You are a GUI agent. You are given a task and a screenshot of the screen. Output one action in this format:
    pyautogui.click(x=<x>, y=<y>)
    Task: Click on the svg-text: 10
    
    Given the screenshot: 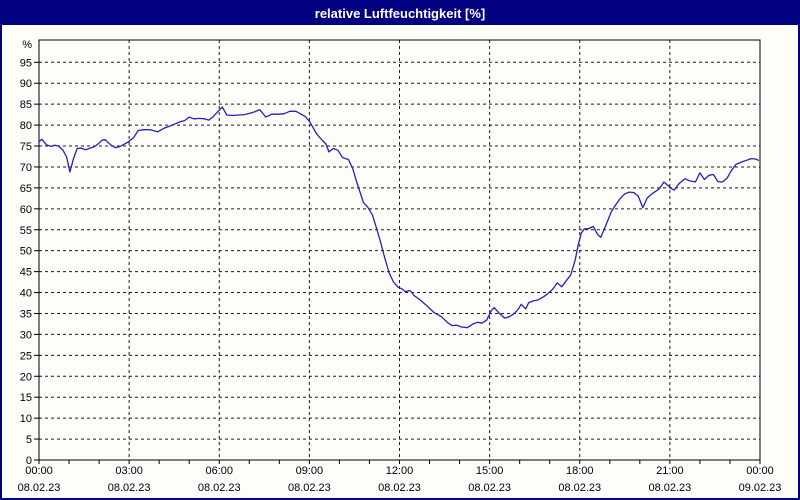 What is the action you would take?
    pyautogui.click(x=26, y=419)
    